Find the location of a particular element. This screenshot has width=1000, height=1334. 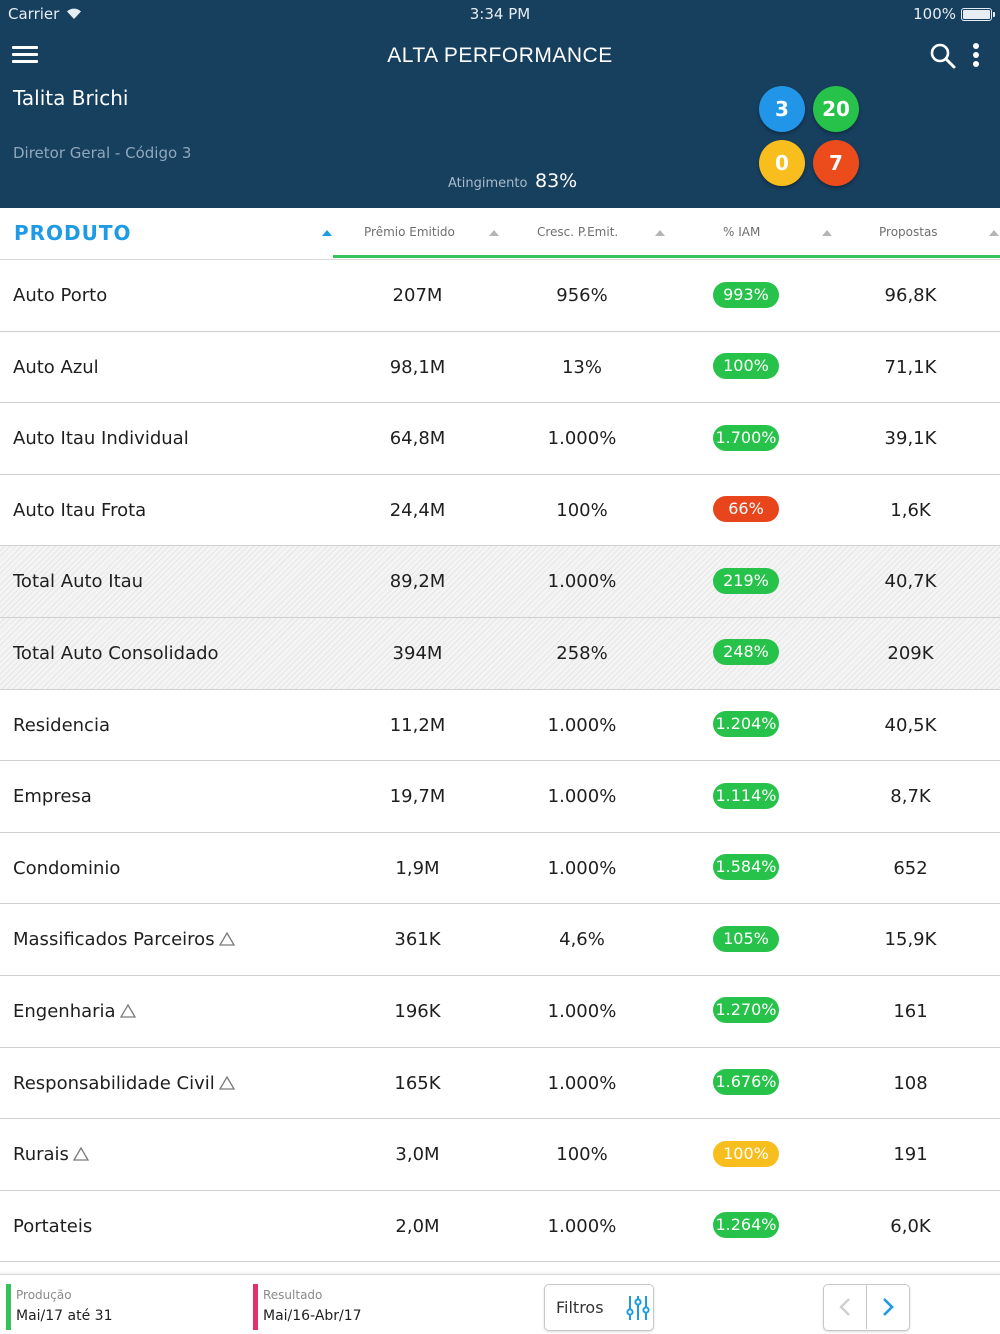

product-name: Auto Itau Frota is located at coordinates (80, 510).